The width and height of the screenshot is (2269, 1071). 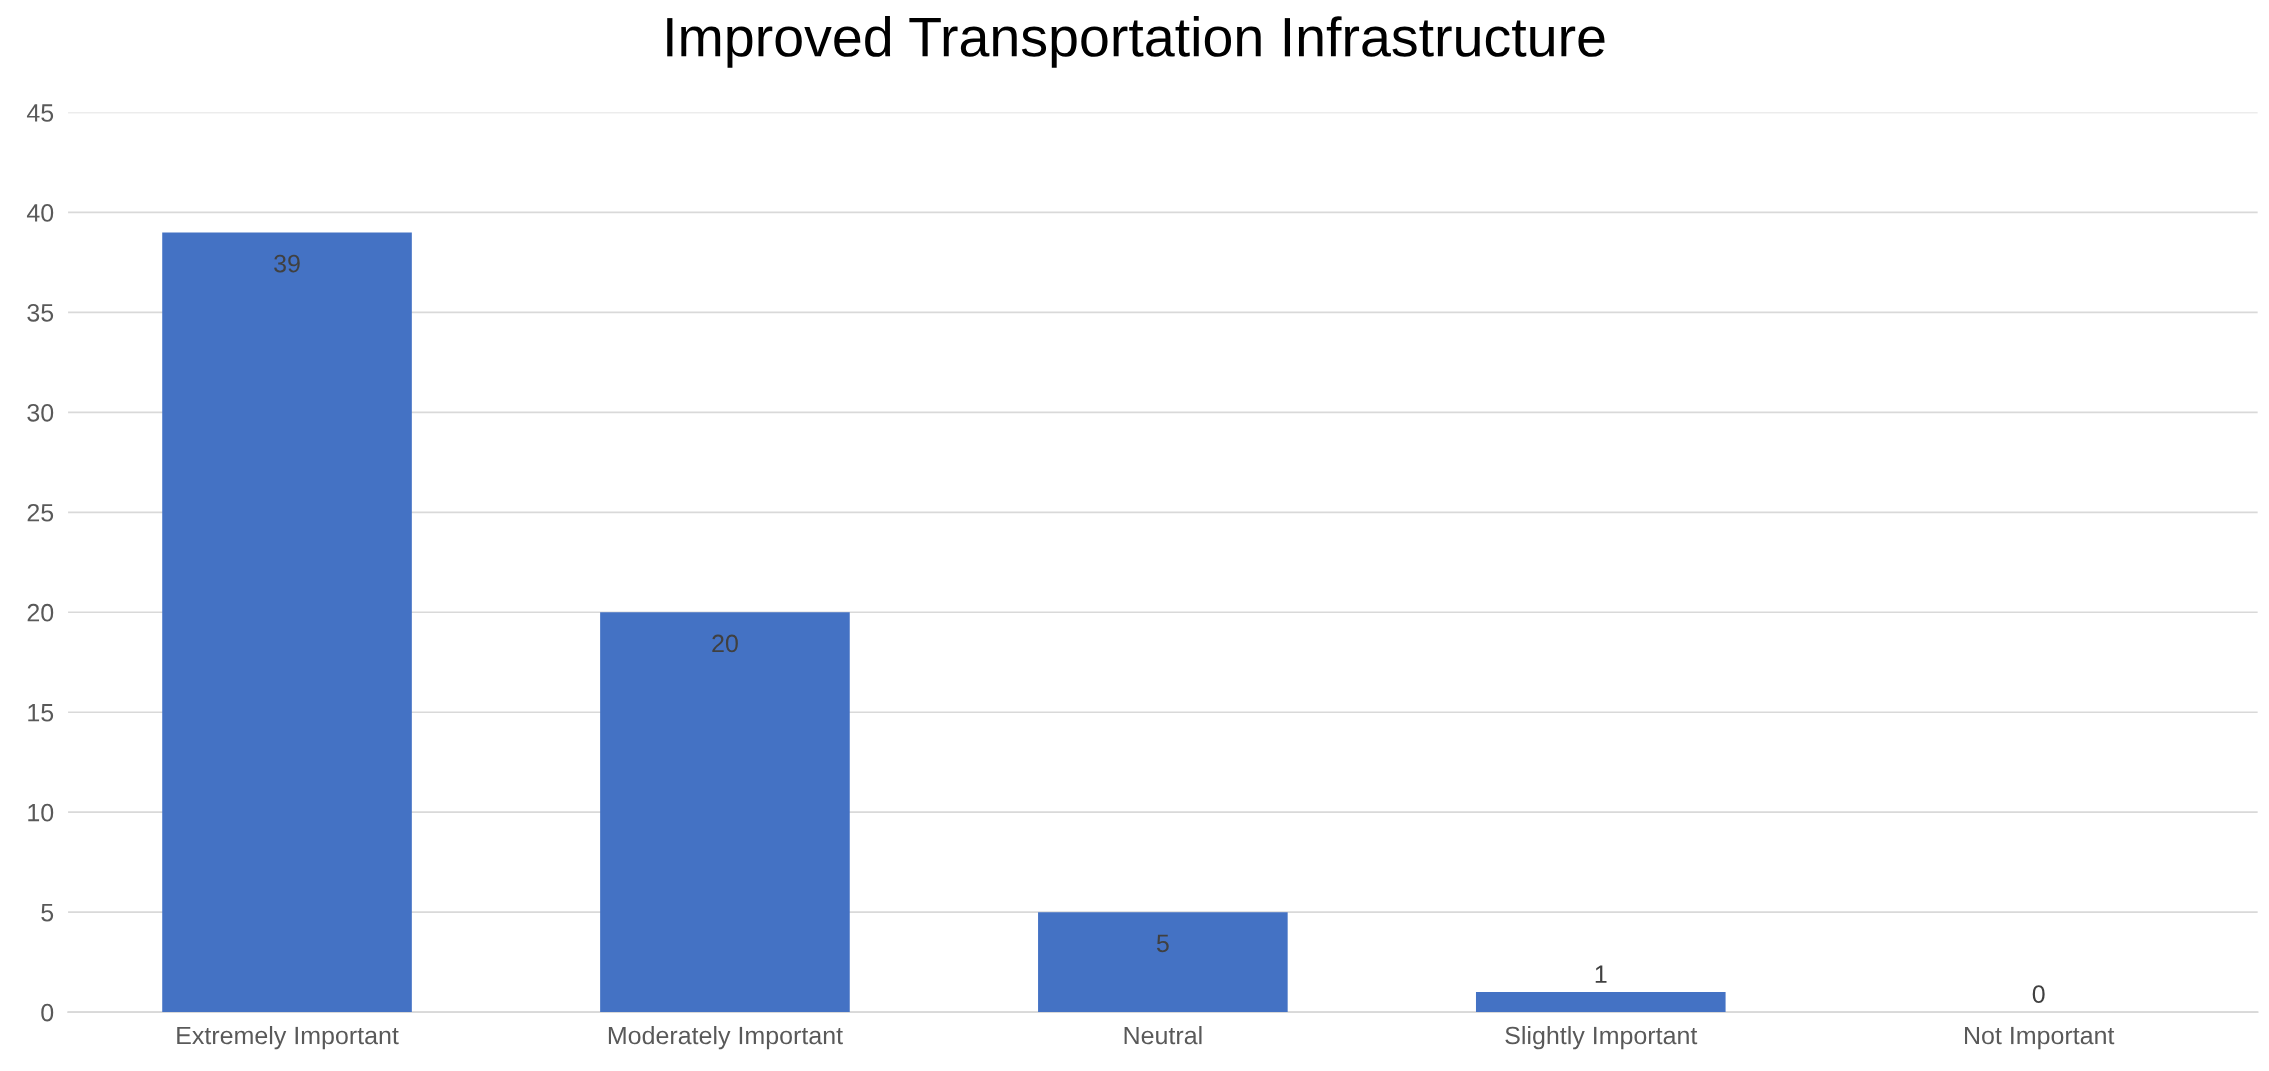 What do you see at coordinates (40, 113) in the screenshot?
I see `y-tick-label: 45` at bounding box center [40, 113].